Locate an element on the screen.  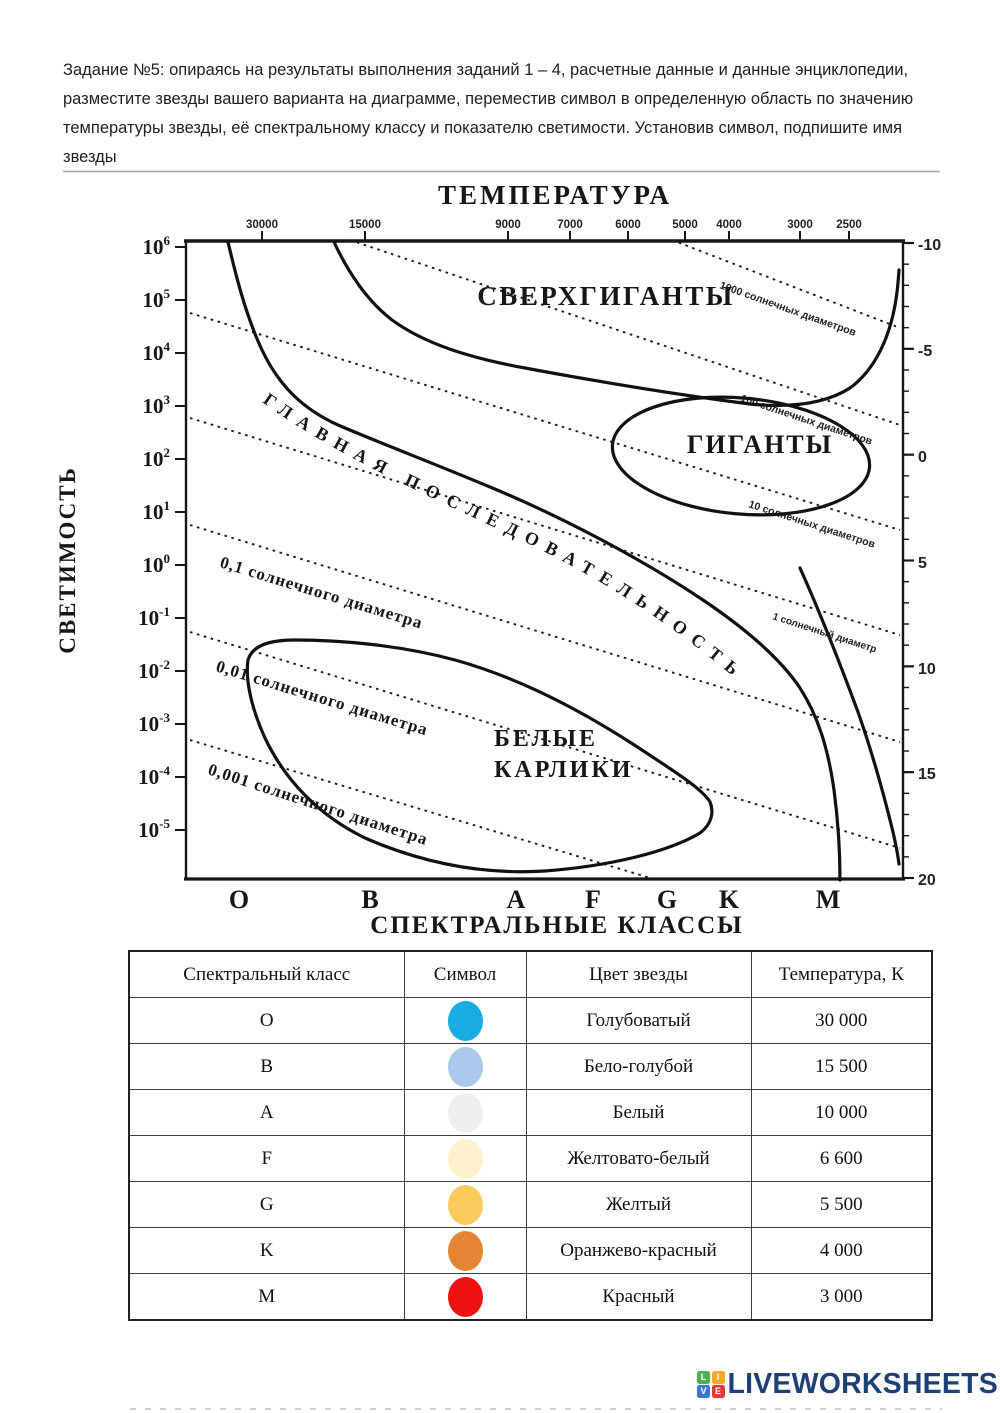
temp-tick-label: 9000 is located at coordinates (508, 225).